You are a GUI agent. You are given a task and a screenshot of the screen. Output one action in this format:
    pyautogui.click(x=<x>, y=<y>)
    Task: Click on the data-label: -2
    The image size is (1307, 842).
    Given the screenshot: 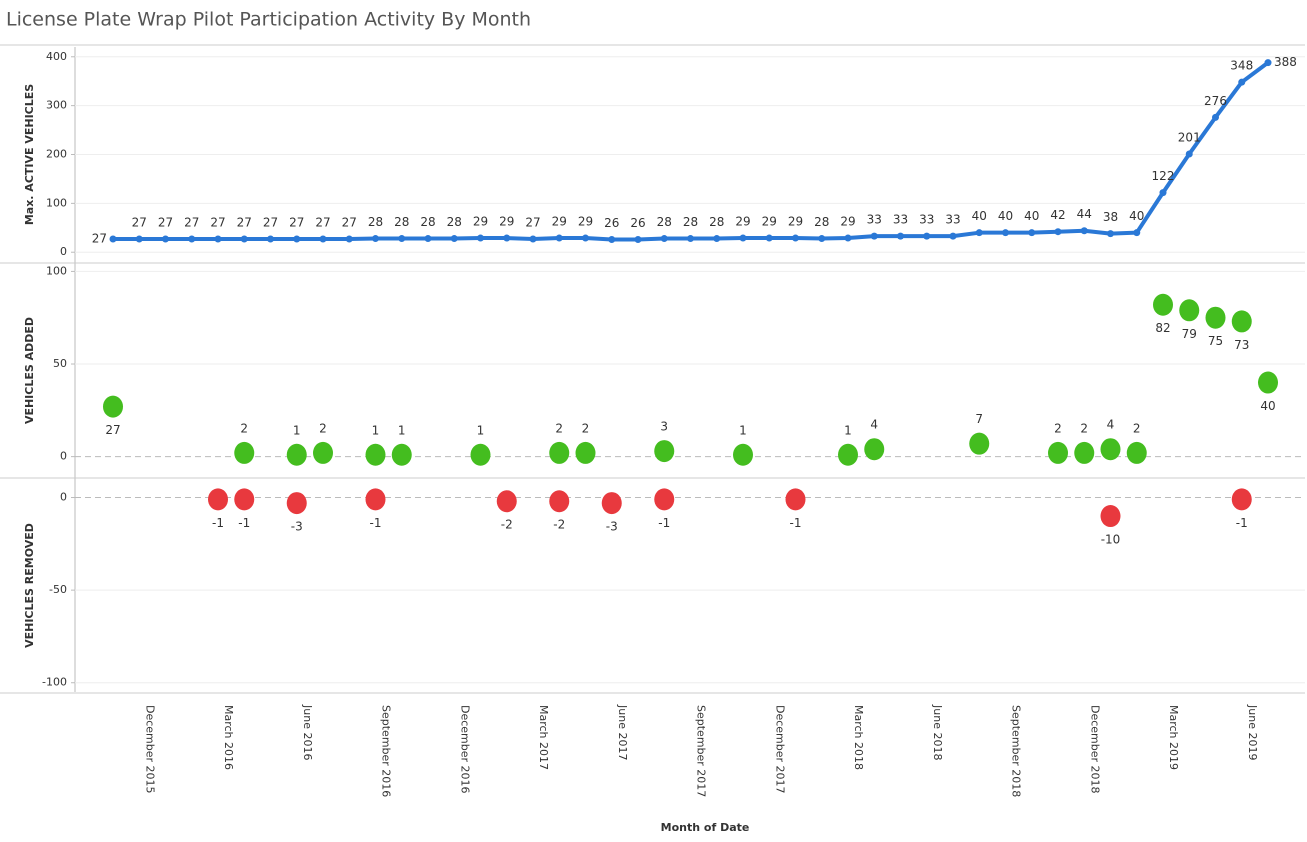 What is the action you would take?
    pyautogui.click(x=507, y=525)
    